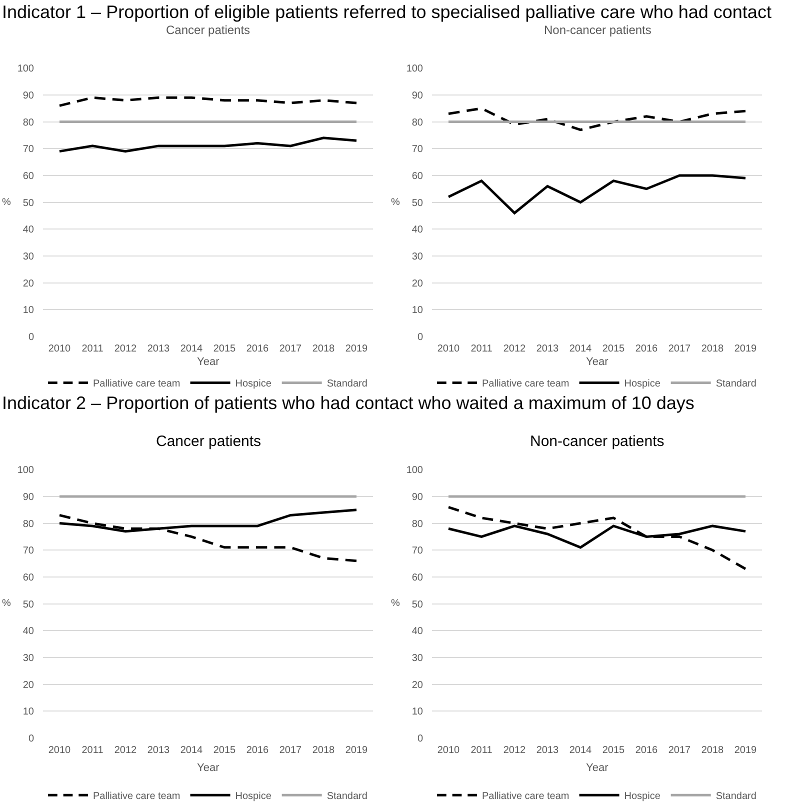  Describe the element at coordinates (28, 230) in the screenshot. I see `y-tick-label: 40` at that location.